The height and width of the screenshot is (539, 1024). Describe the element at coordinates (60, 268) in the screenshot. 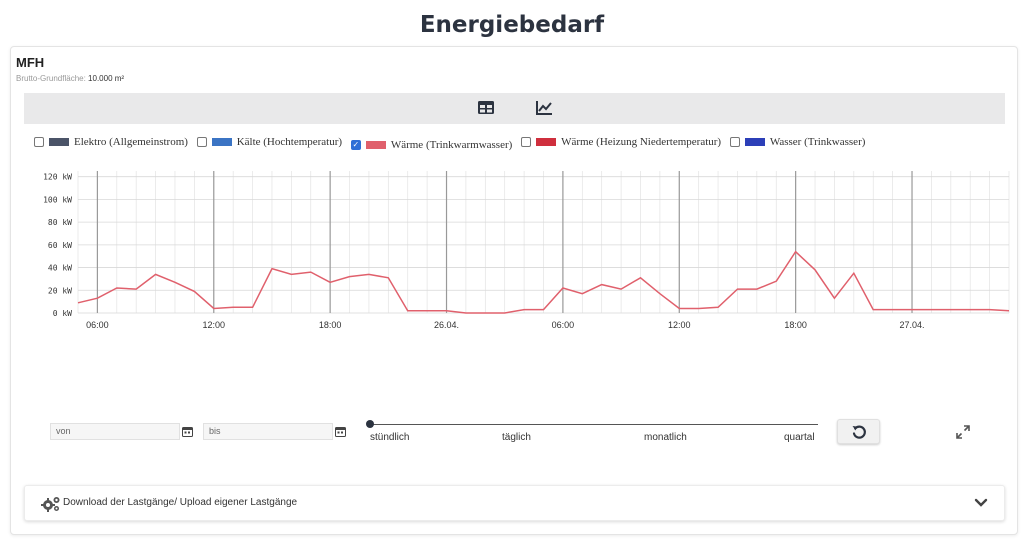

I see `y-tick-label: 40 kW` at that location.